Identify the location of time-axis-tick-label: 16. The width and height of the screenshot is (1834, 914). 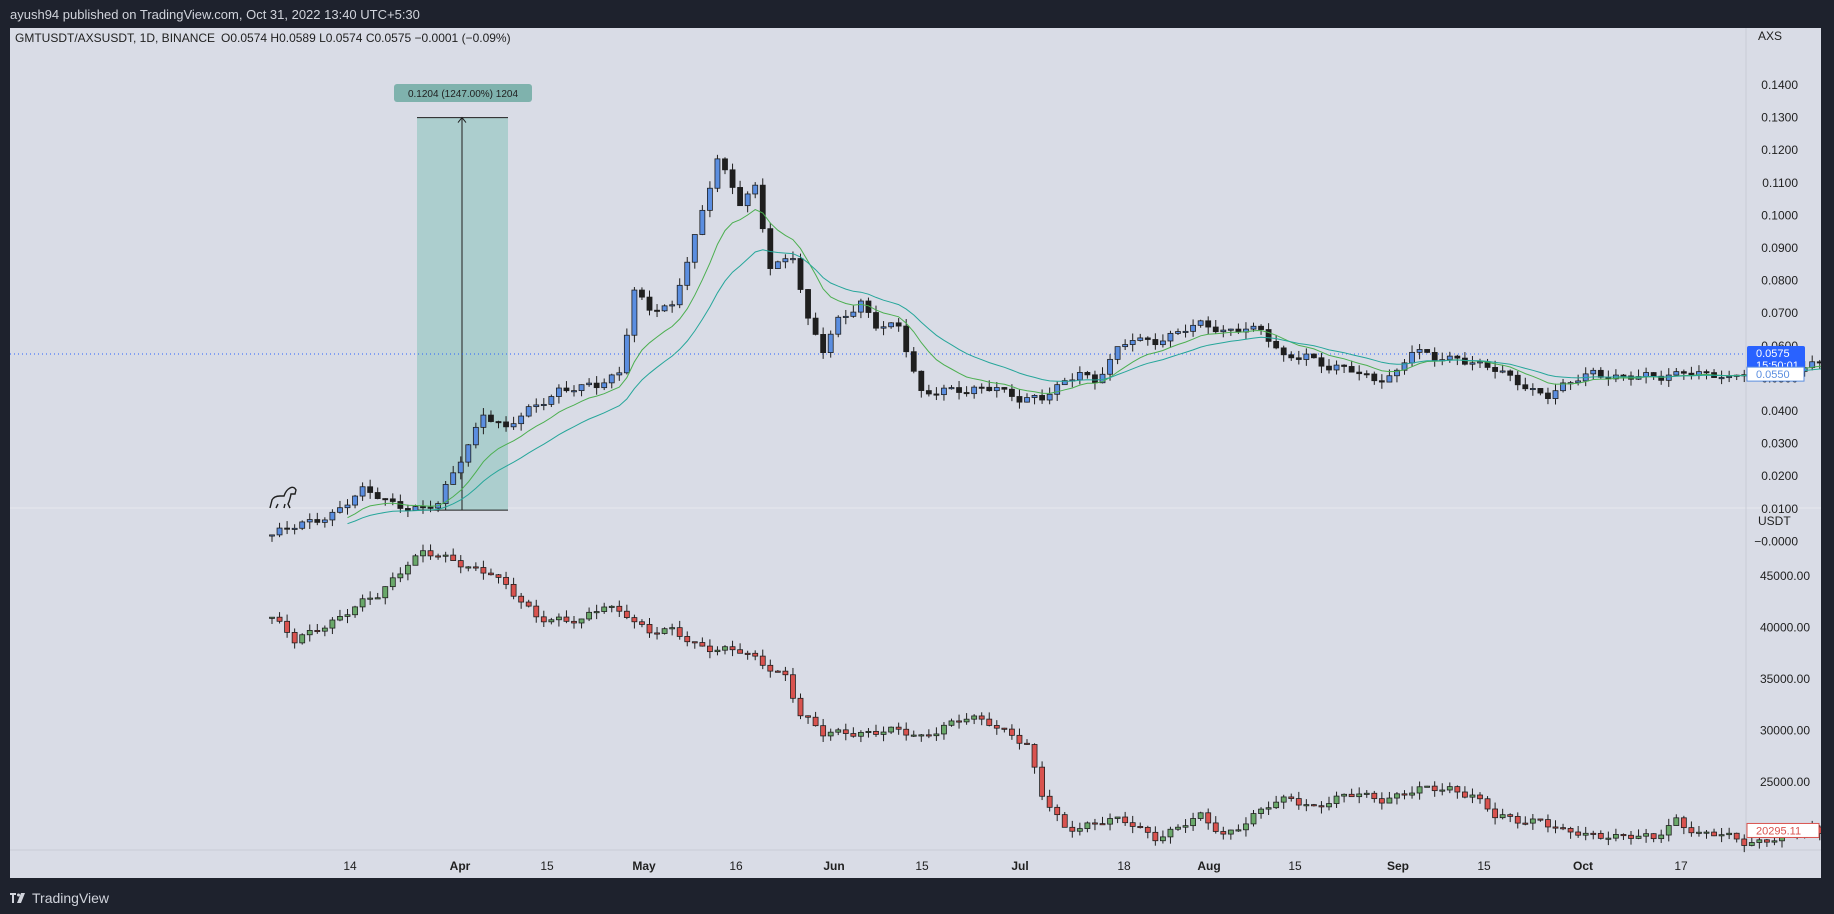
(736, 866).